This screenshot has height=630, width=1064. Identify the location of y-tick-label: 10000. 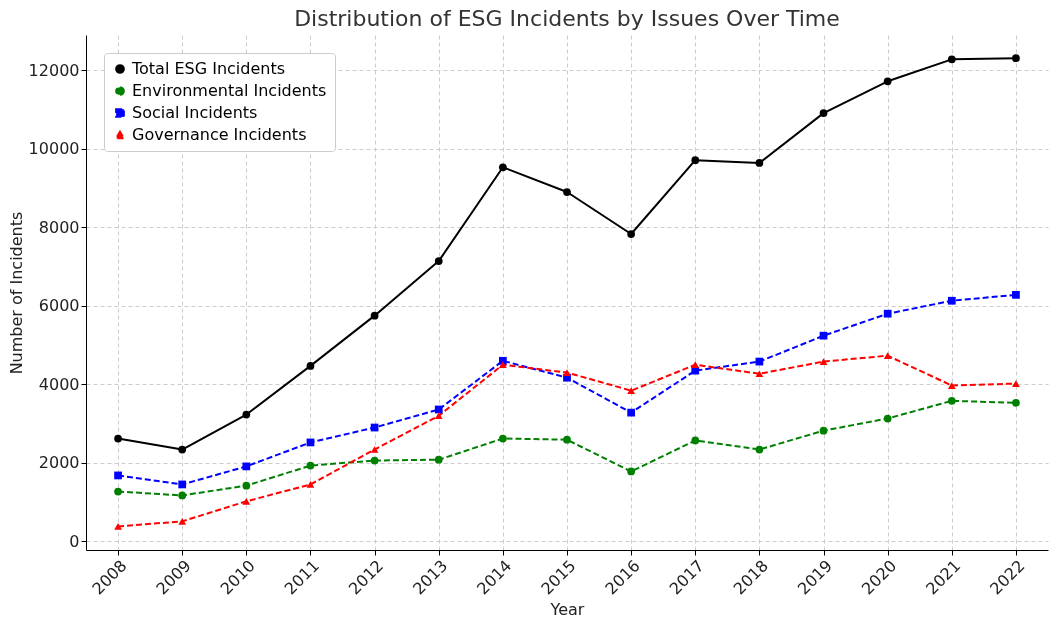
(54, 149).